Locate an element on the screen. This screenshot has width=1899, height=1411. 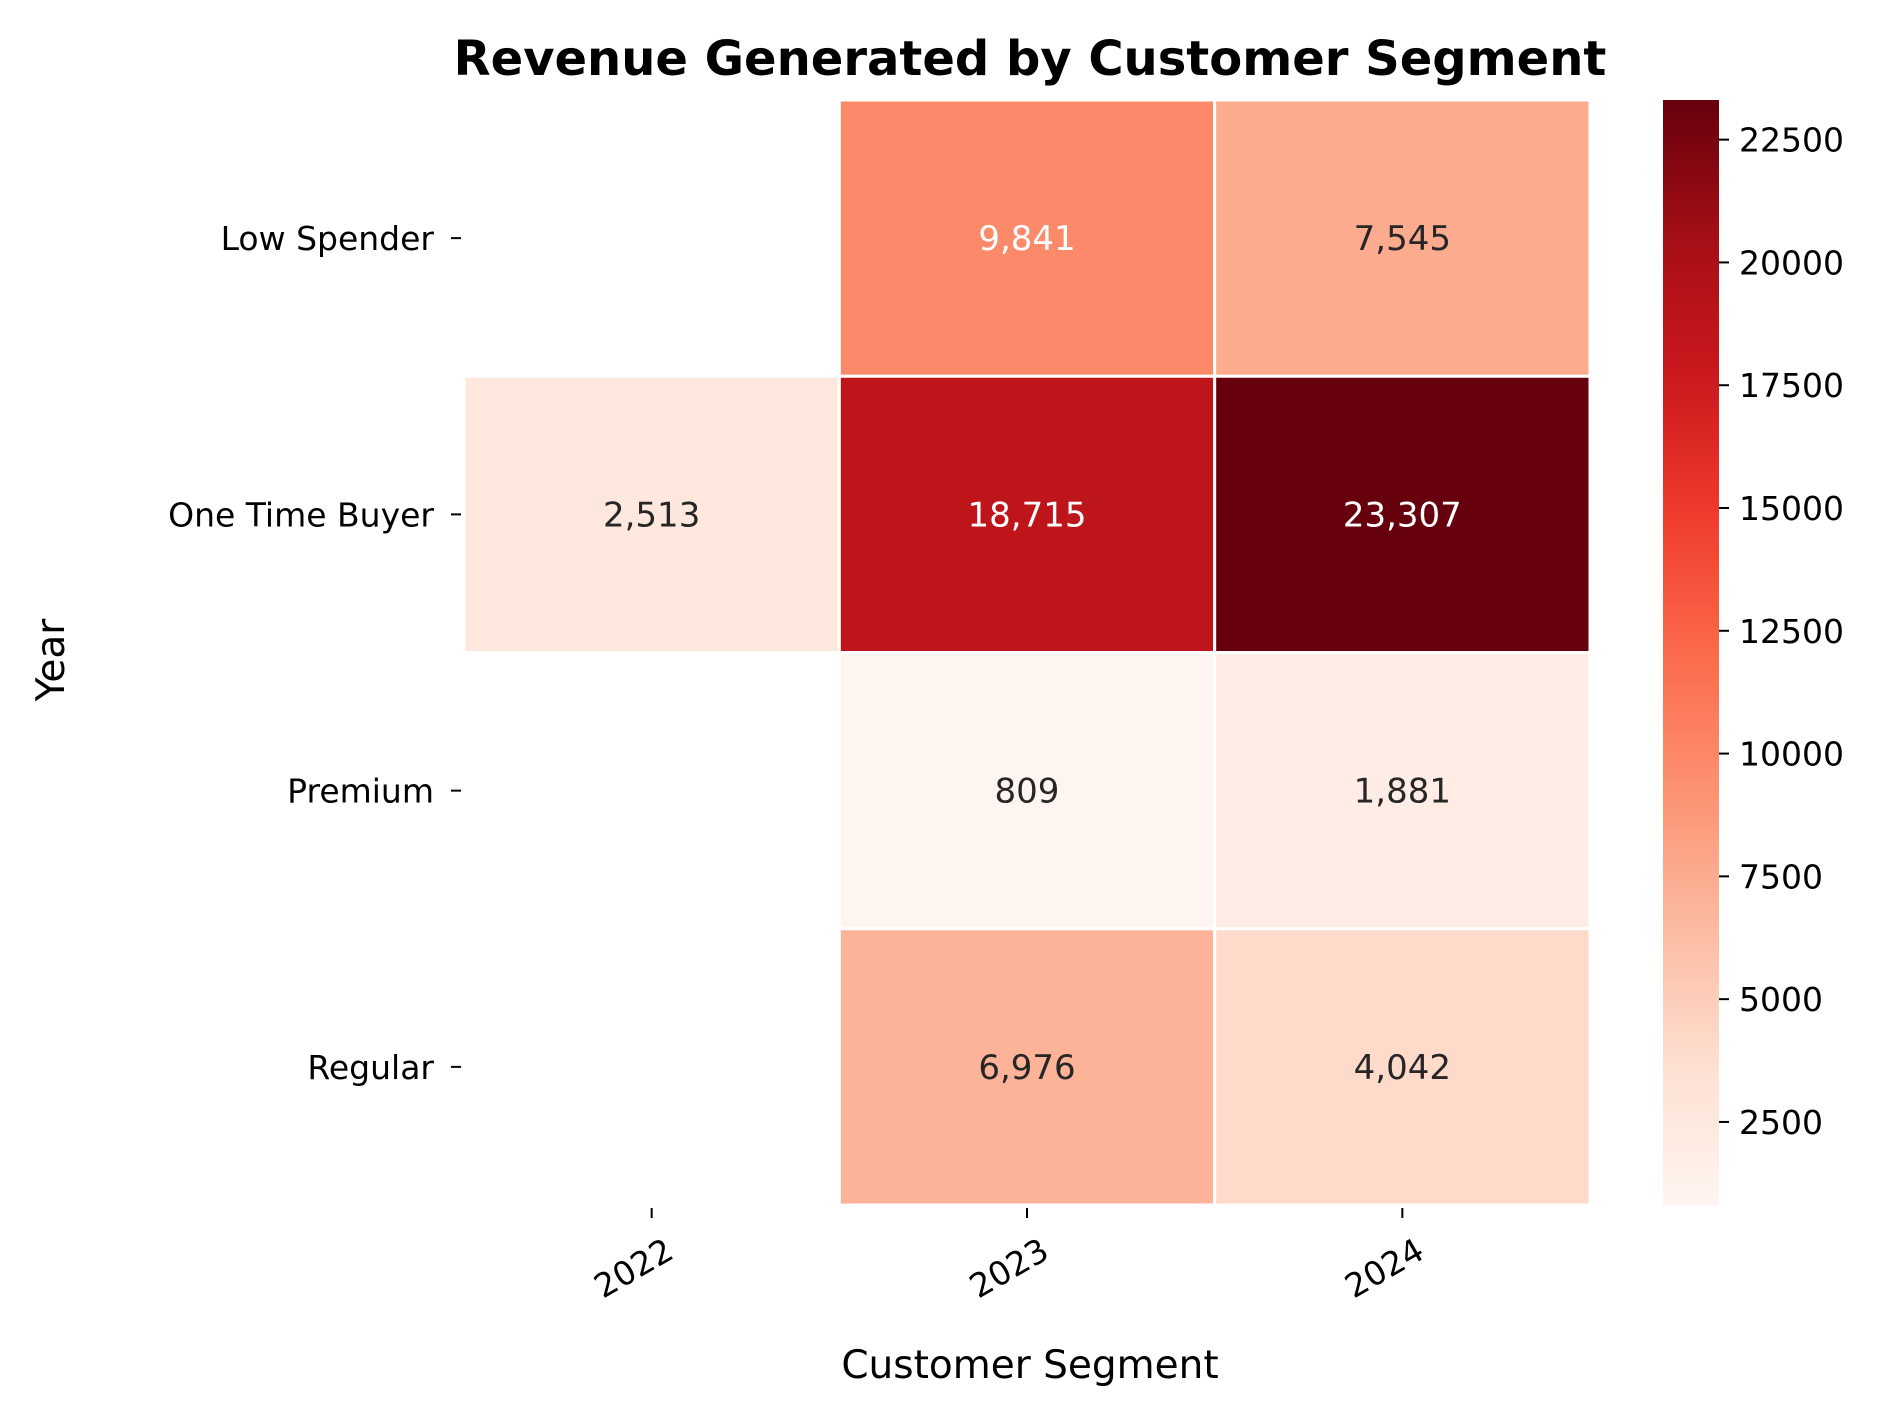
colorbar-tick-label: 15000 is located at coordinates (1791, 508).